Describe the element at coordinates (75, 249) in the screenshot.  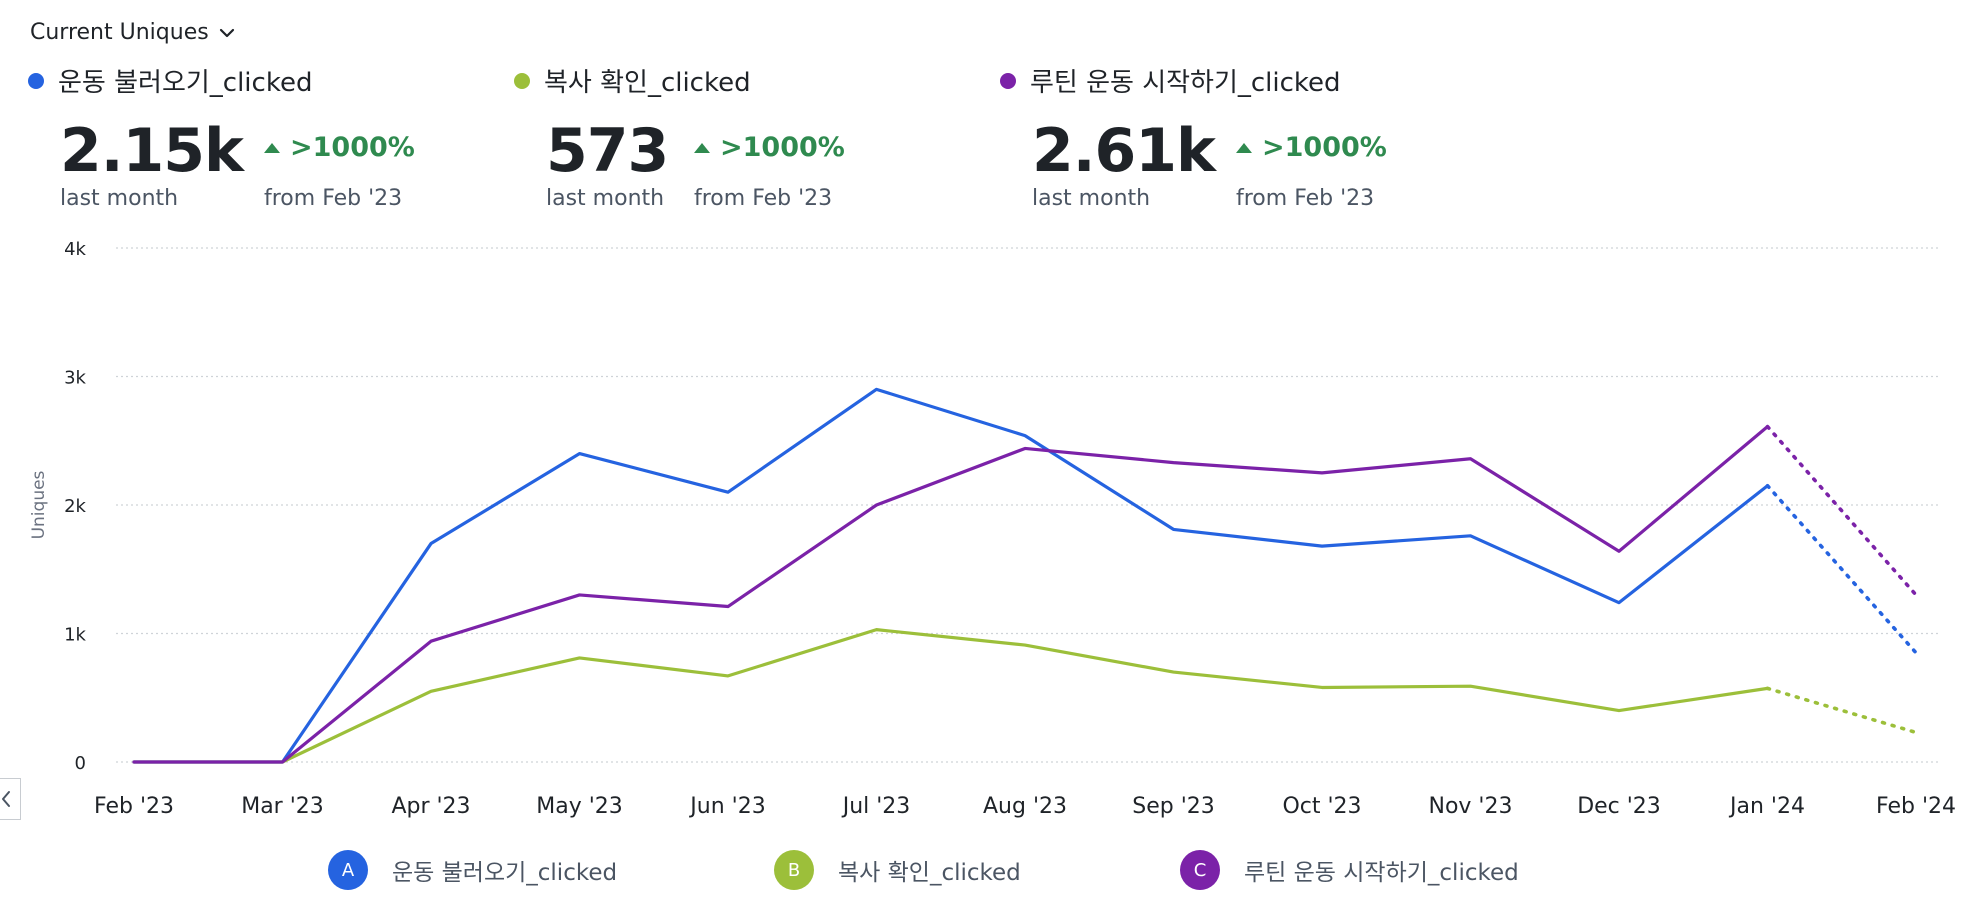
I see `y-tick-label: 4k` at that location.